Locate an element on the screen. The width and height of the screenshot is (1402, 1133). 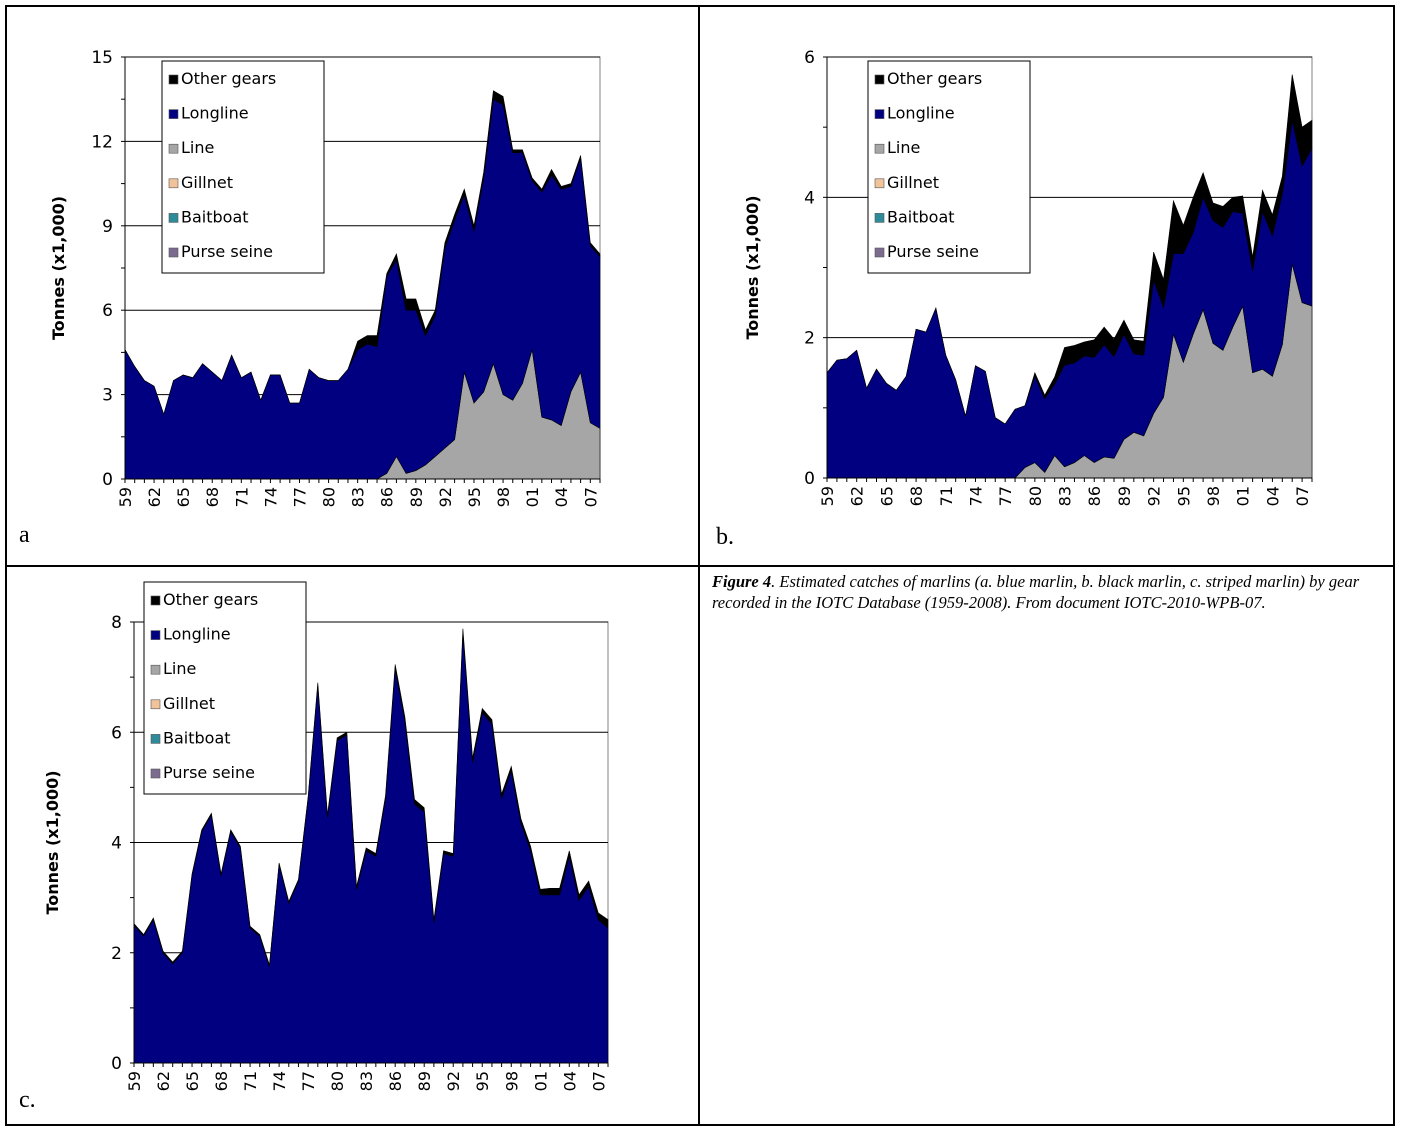
x-tick-label: 83 is located at coordinates (366, 1081).